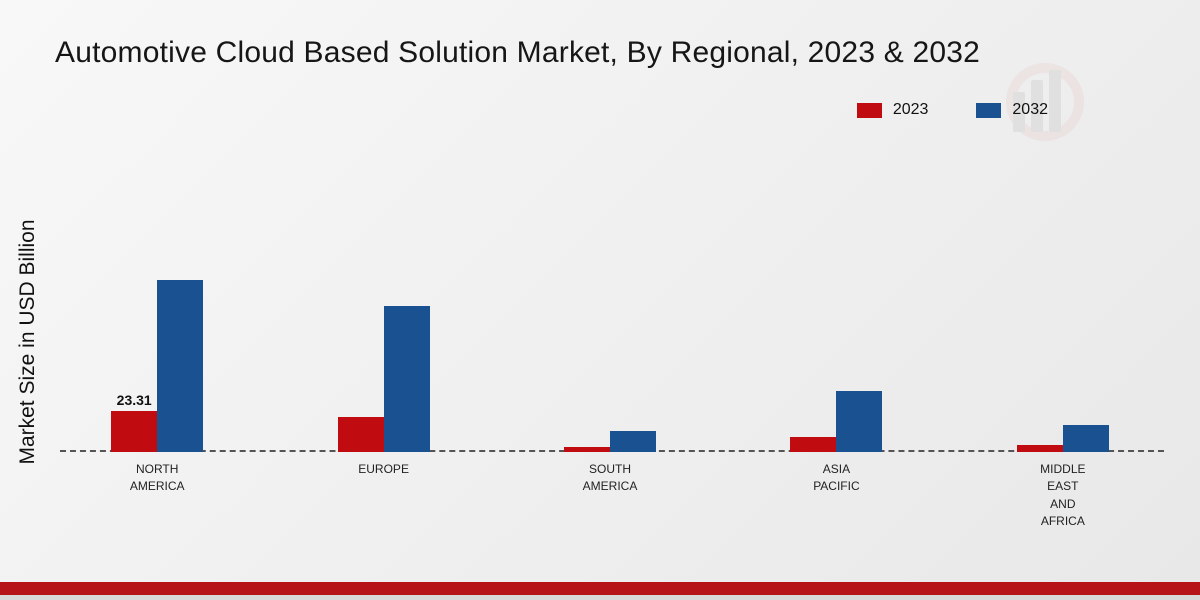 The width and height of the screenshot is (1200, 600). I want to click on category-label: ASIA PACIFIC, so click(836, 478).